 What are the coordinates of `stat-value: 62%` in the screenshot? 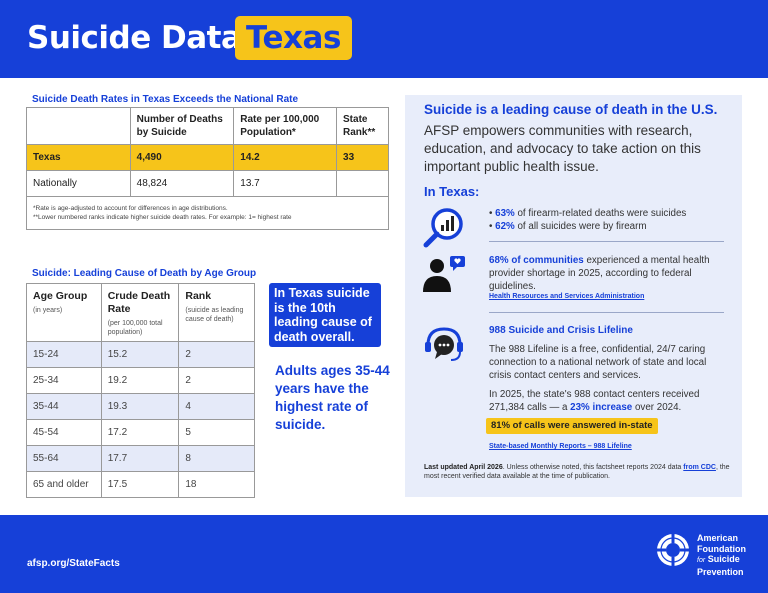 It's located at (505, 226).